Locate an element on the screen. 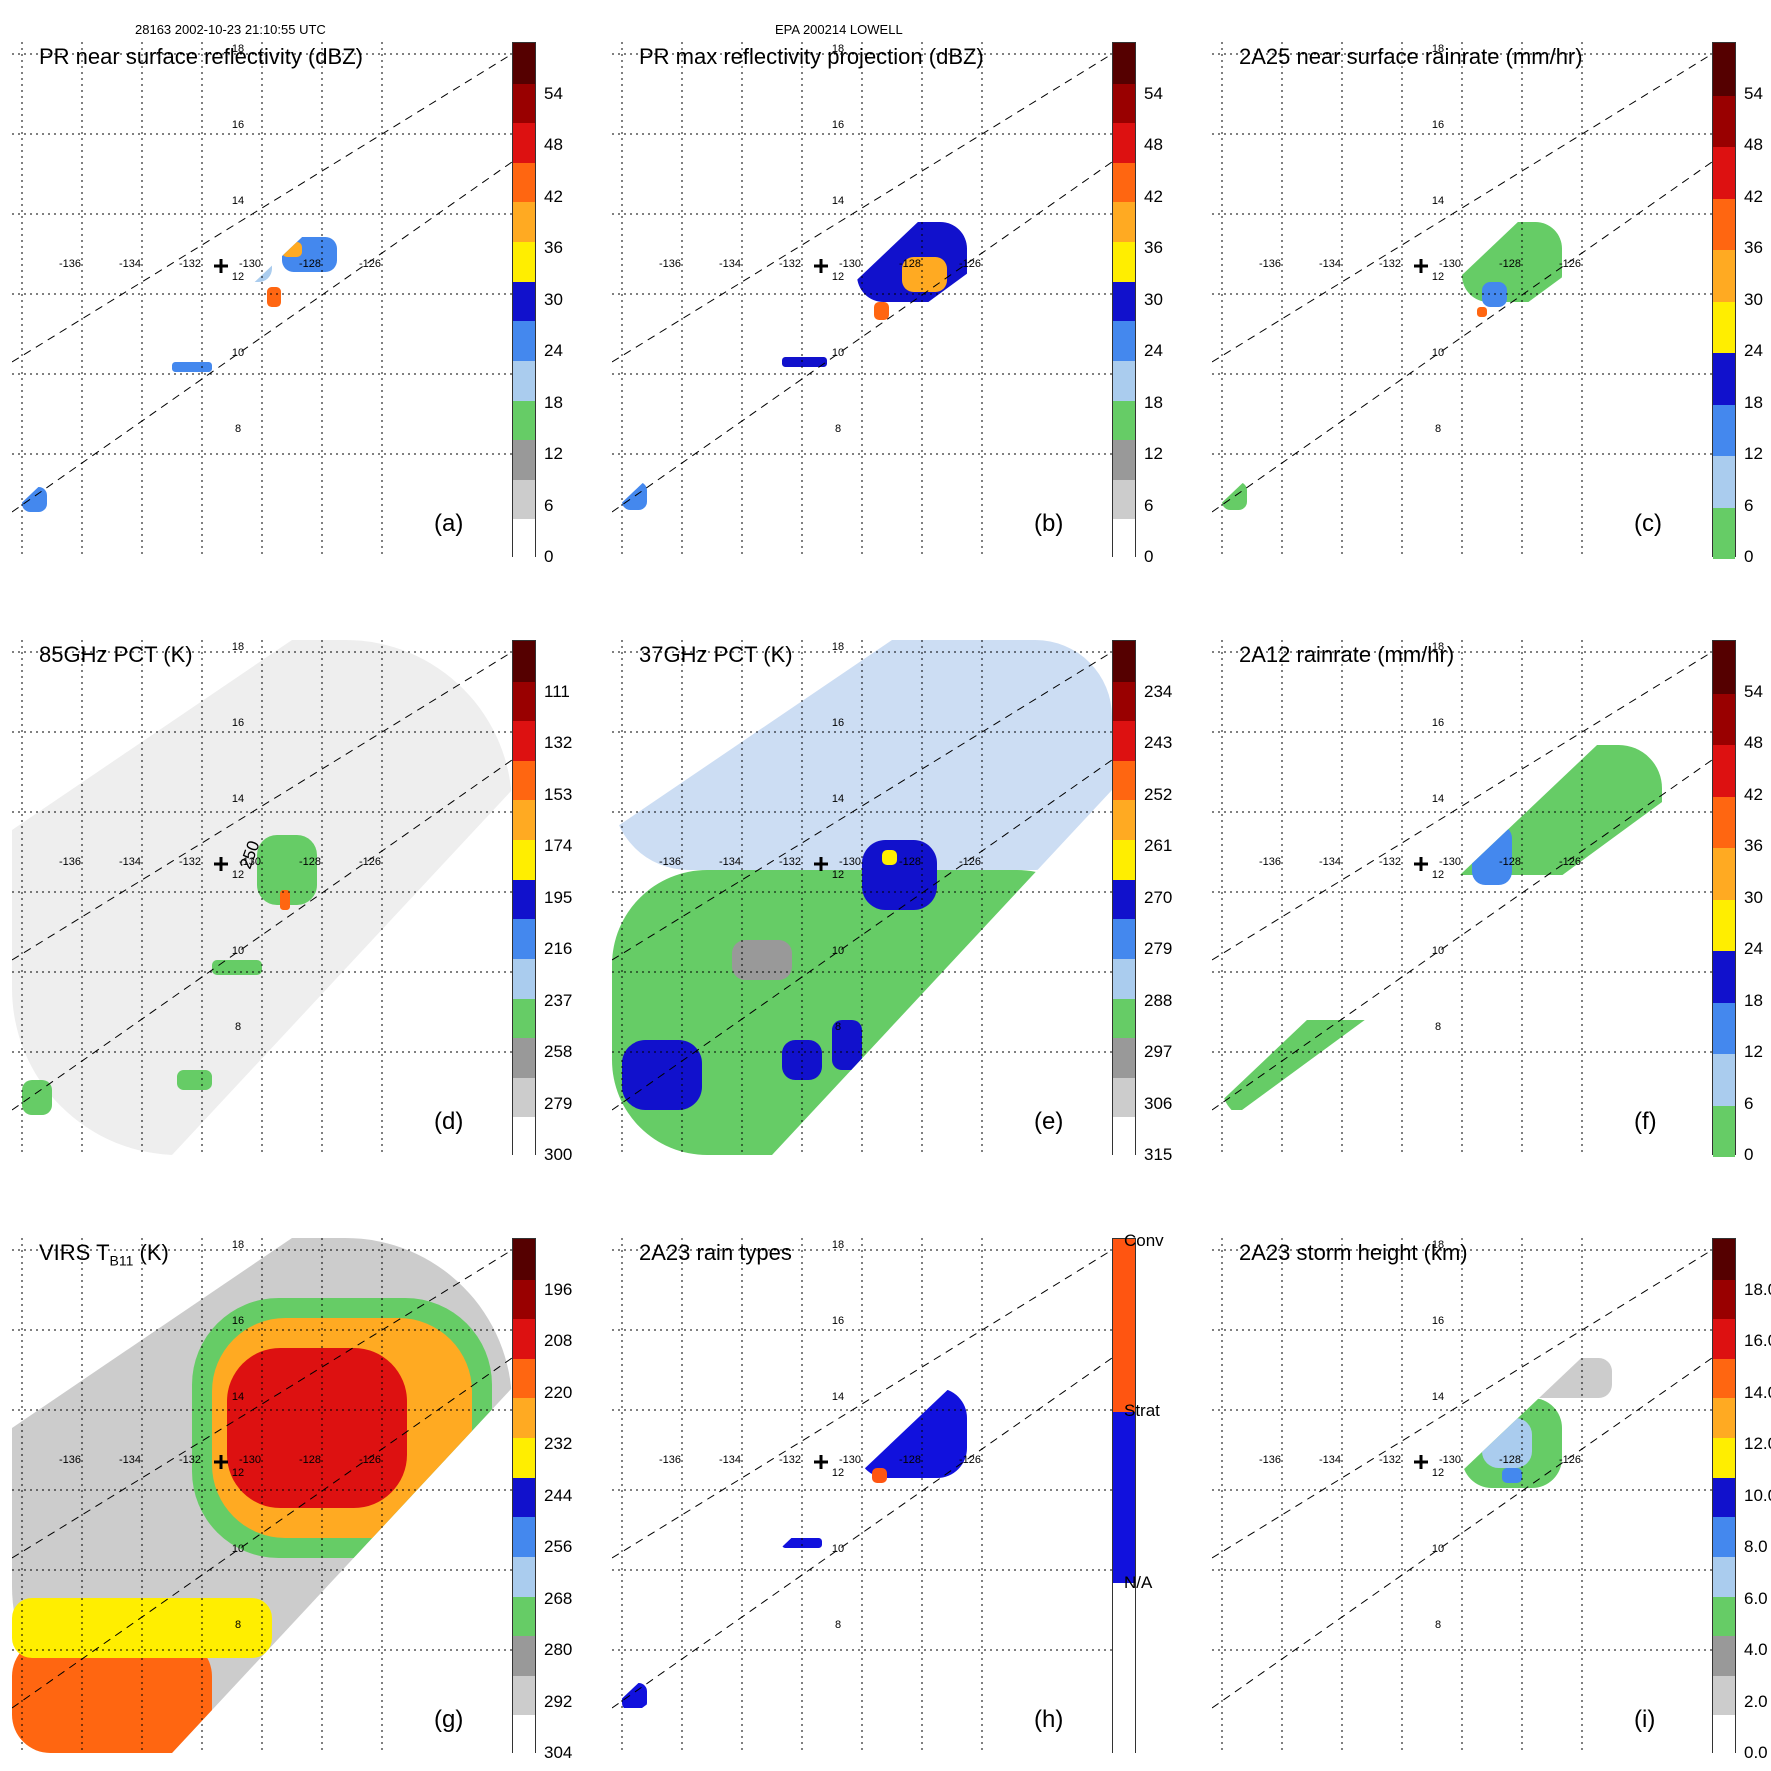  map-i: -136 -134 -132 -130 -128 -126 18 16 14 12 10 8 is located at coordinates (1462, 1495).